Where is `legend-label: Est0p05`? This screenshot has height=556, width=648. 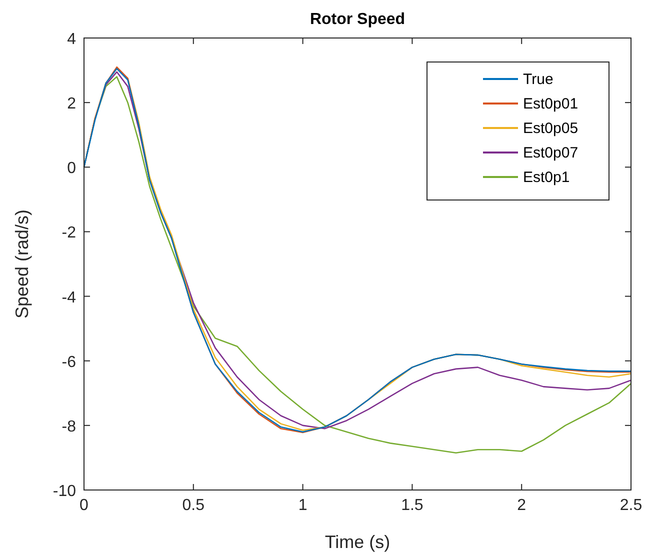 legend-label: Est0p05 is located at coordinates (550, 128).